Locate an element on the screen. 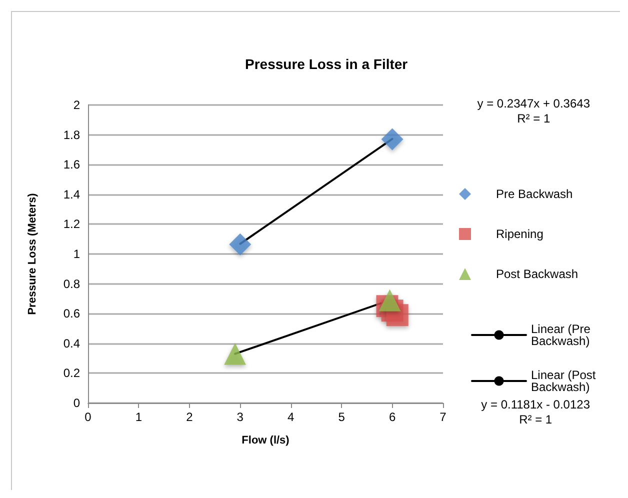 The image size is (628, 498). y-tick-label: 1.8 is located at coordinates (71, 135).